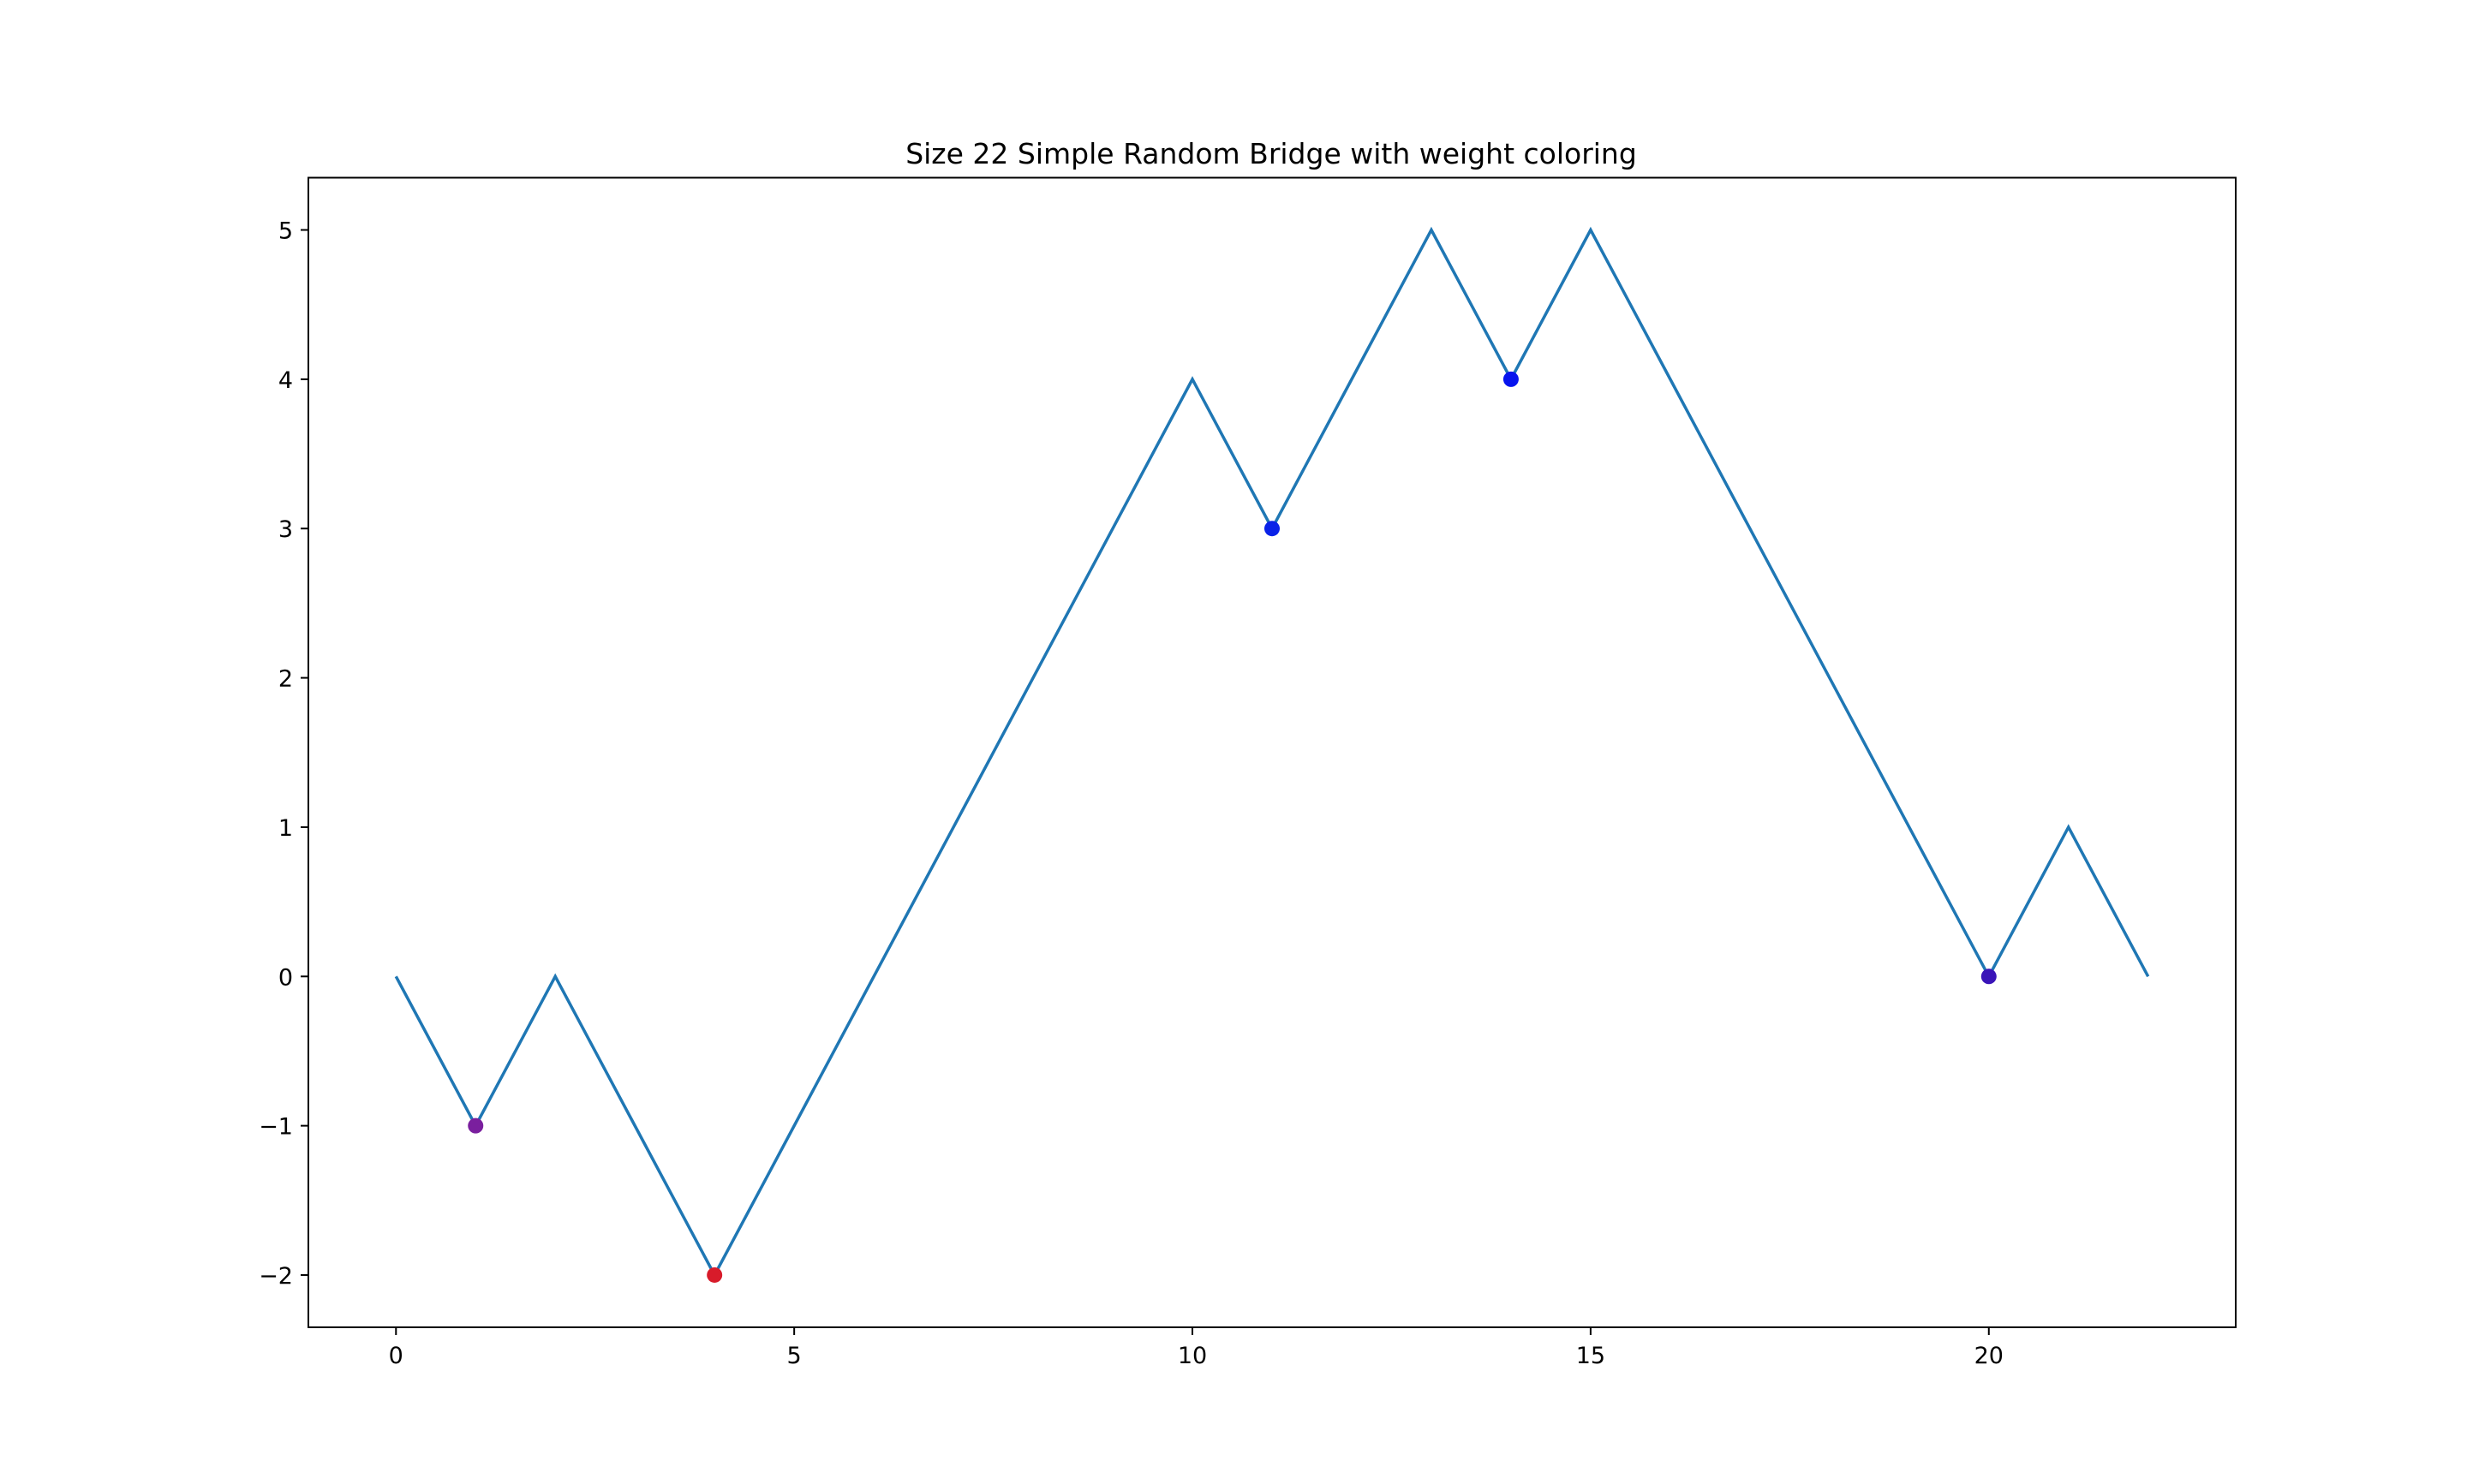  I want to click on x-axis-ticks: 0 5 10 15 20, so click(1197, 1348).